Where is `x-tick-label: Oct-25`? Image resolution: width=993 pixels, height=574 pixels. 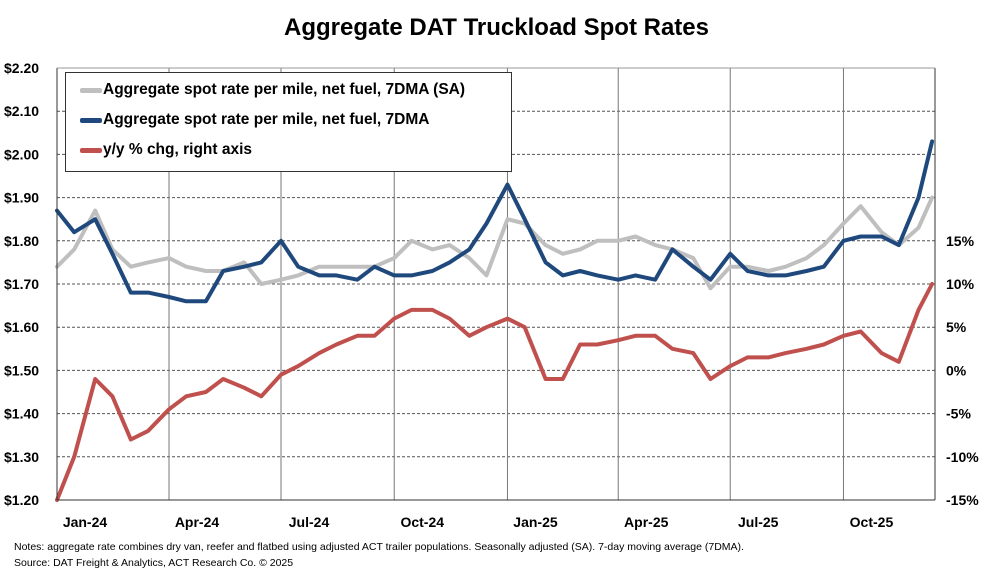
x-tick-label: Oct-25 is located at coordinates (872, 522).